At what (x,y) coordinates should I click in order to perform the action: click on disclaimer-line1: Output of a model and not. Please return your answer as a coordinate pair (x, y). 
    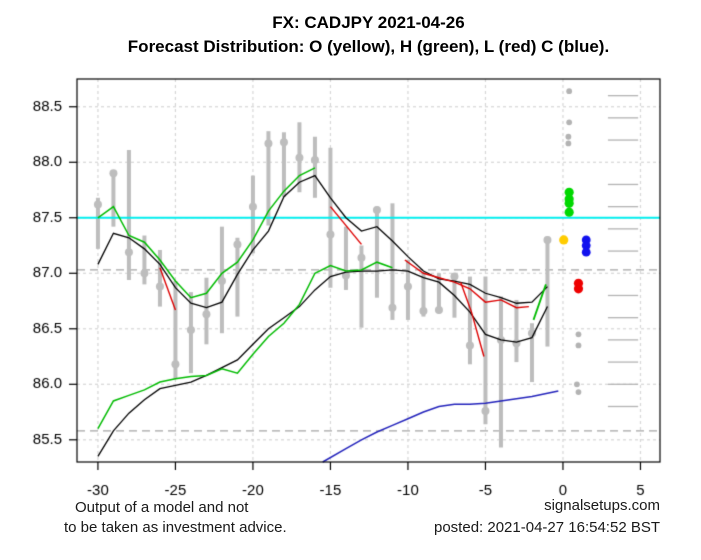
    Looking at the image, I should click on (162, 507).